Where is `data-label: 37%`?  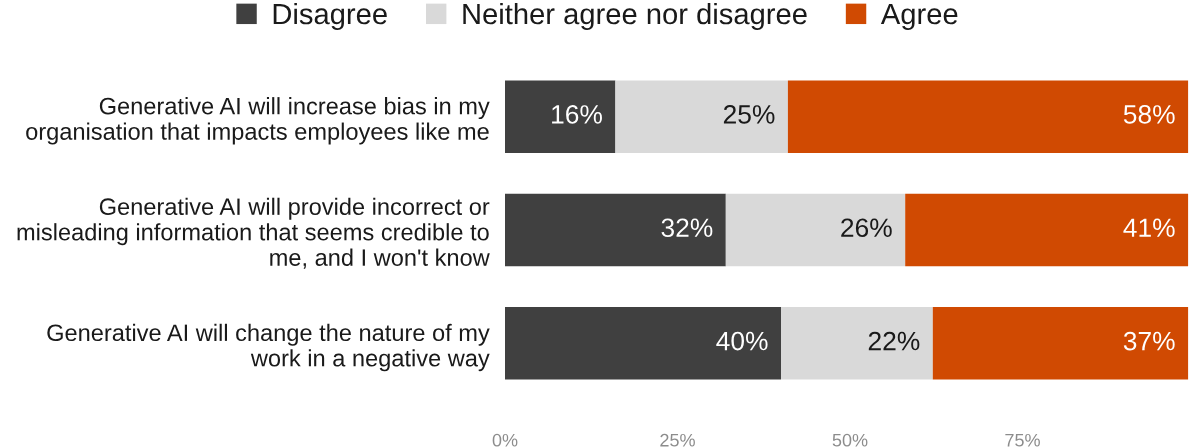
data-label: 37% is located at coordinates (1149, 341).